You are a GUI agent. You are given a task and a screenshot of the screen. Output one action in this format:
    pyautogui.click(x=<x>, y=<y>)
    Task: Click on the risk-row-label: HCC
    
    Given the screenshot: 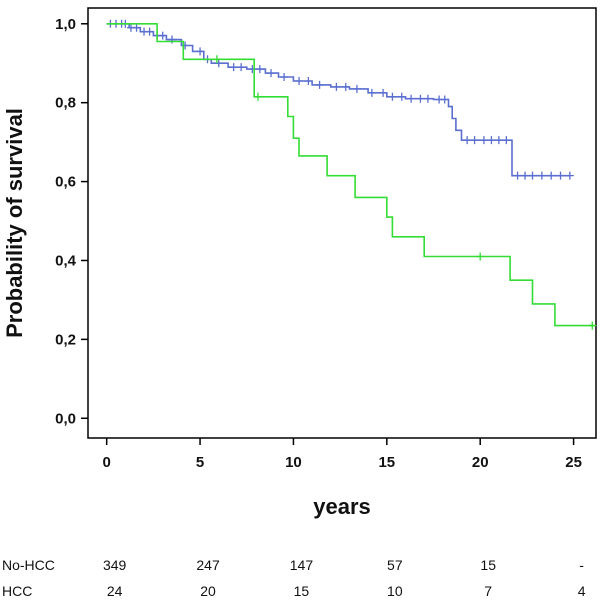 What is the action you would take?
    pyautogui.click(x=17, y=591)
    